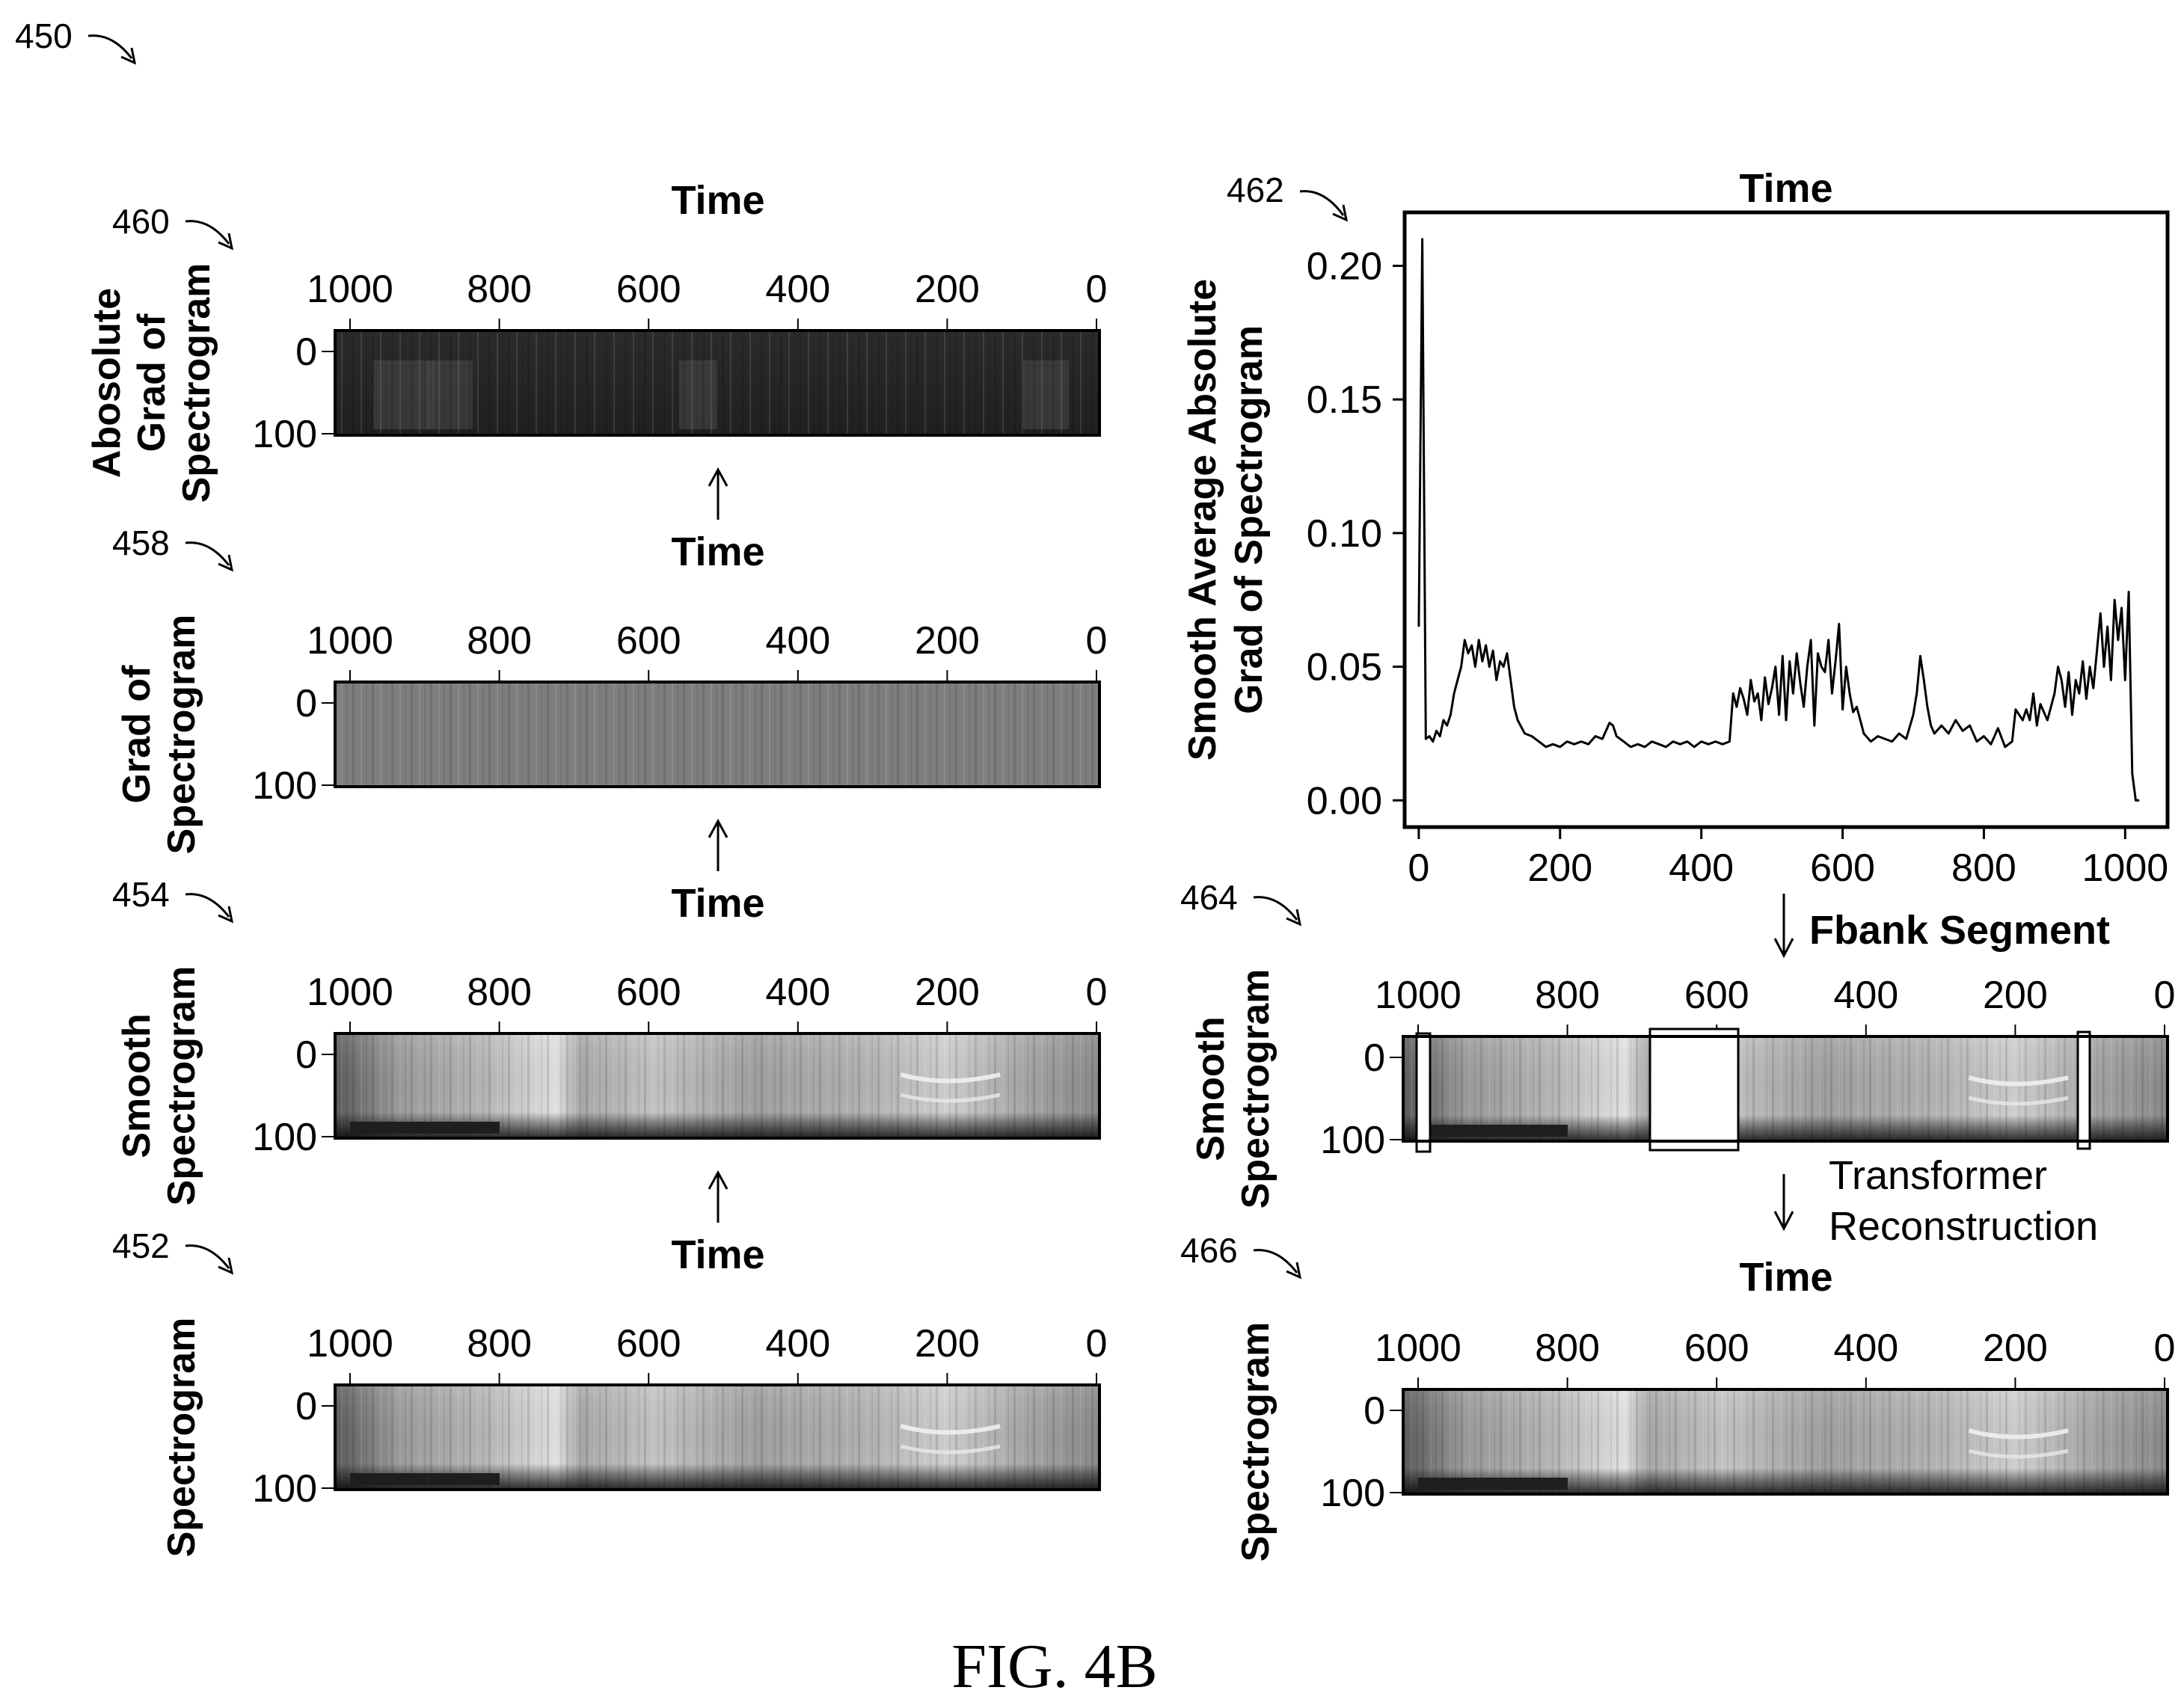 This screenshot has height=1705, width=2184. Describe the element at coordinates (1249, 519) in the screenshot. I see `chart-ylabel-line2: Grad of Spectrogram` at that location.